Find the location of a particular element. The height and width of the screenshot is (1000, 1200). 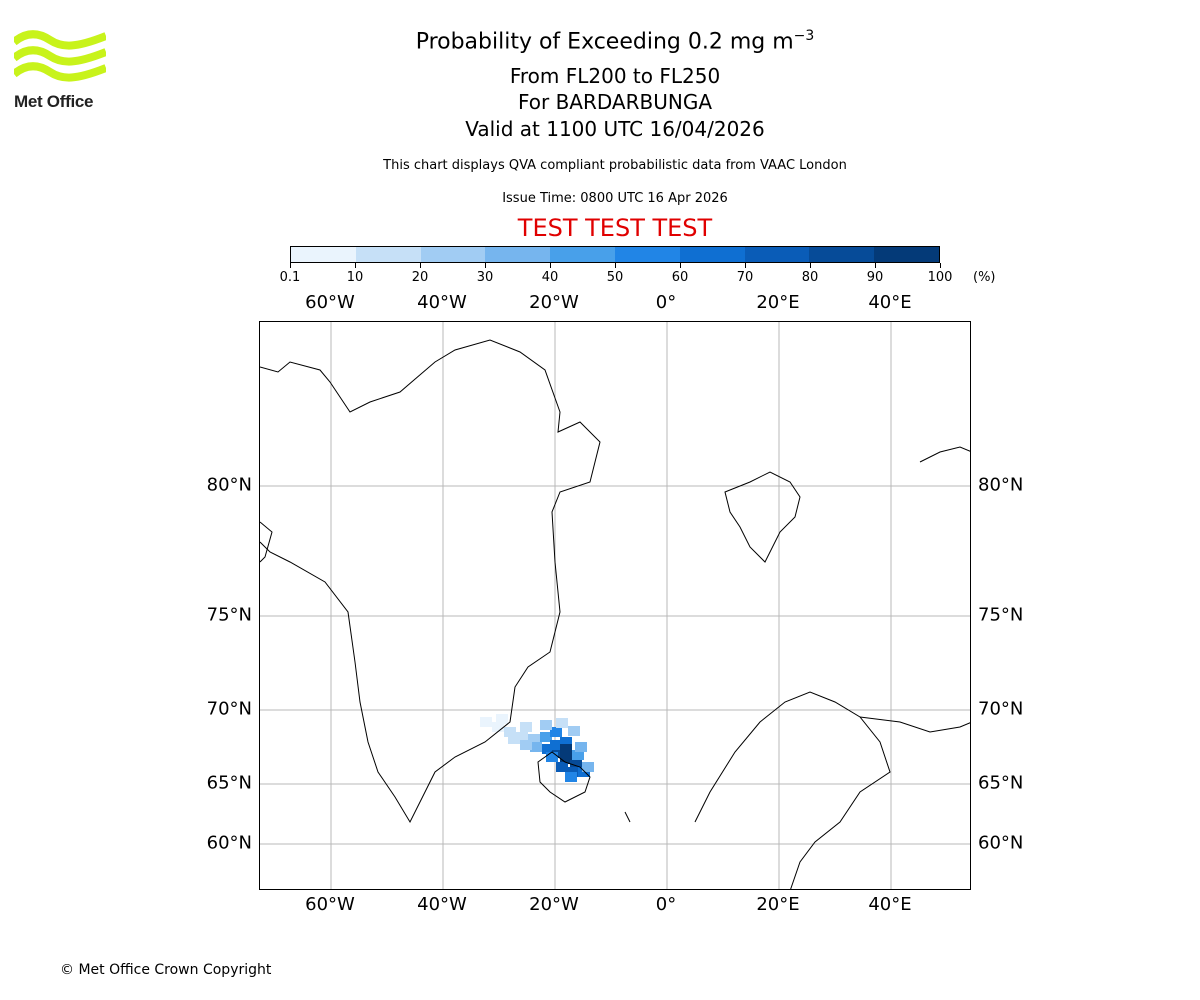

iceland-coastline is located at coordinates (564, 777).